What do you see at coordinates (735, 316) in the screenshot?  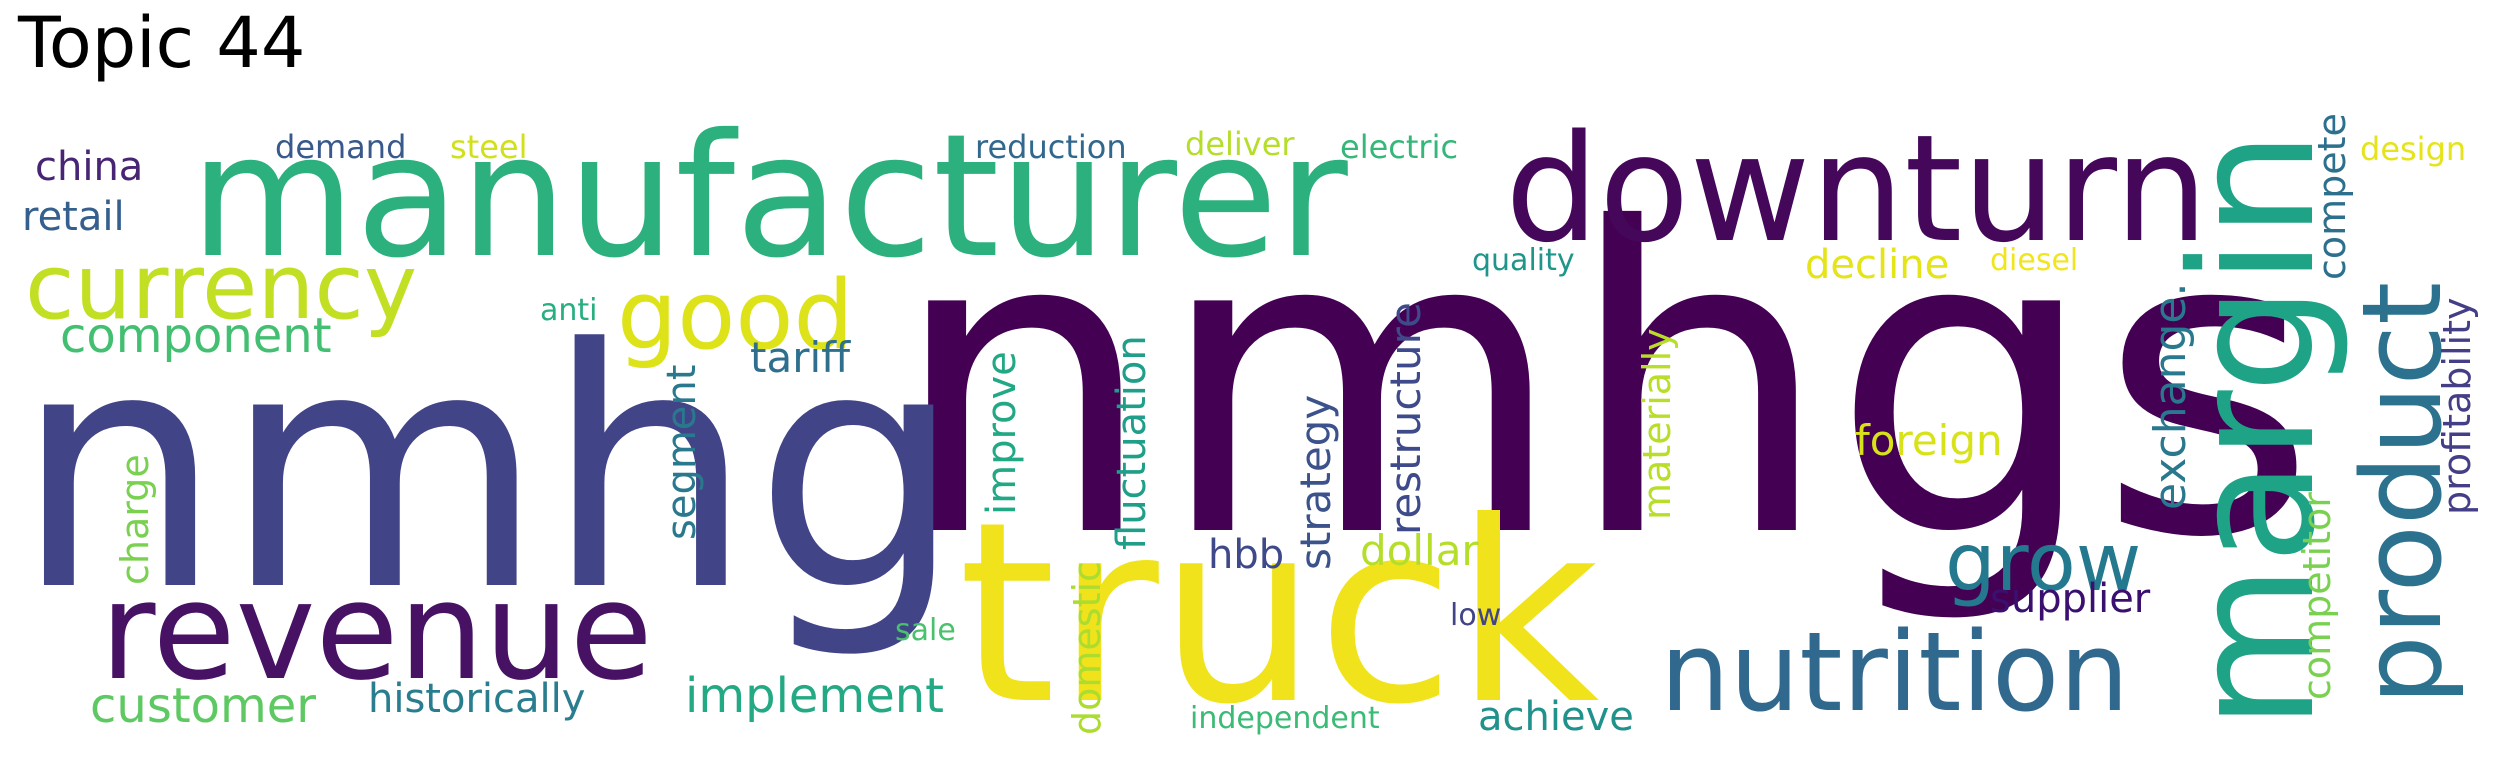 I see `word-good: good` at bounding box center [735, 316].